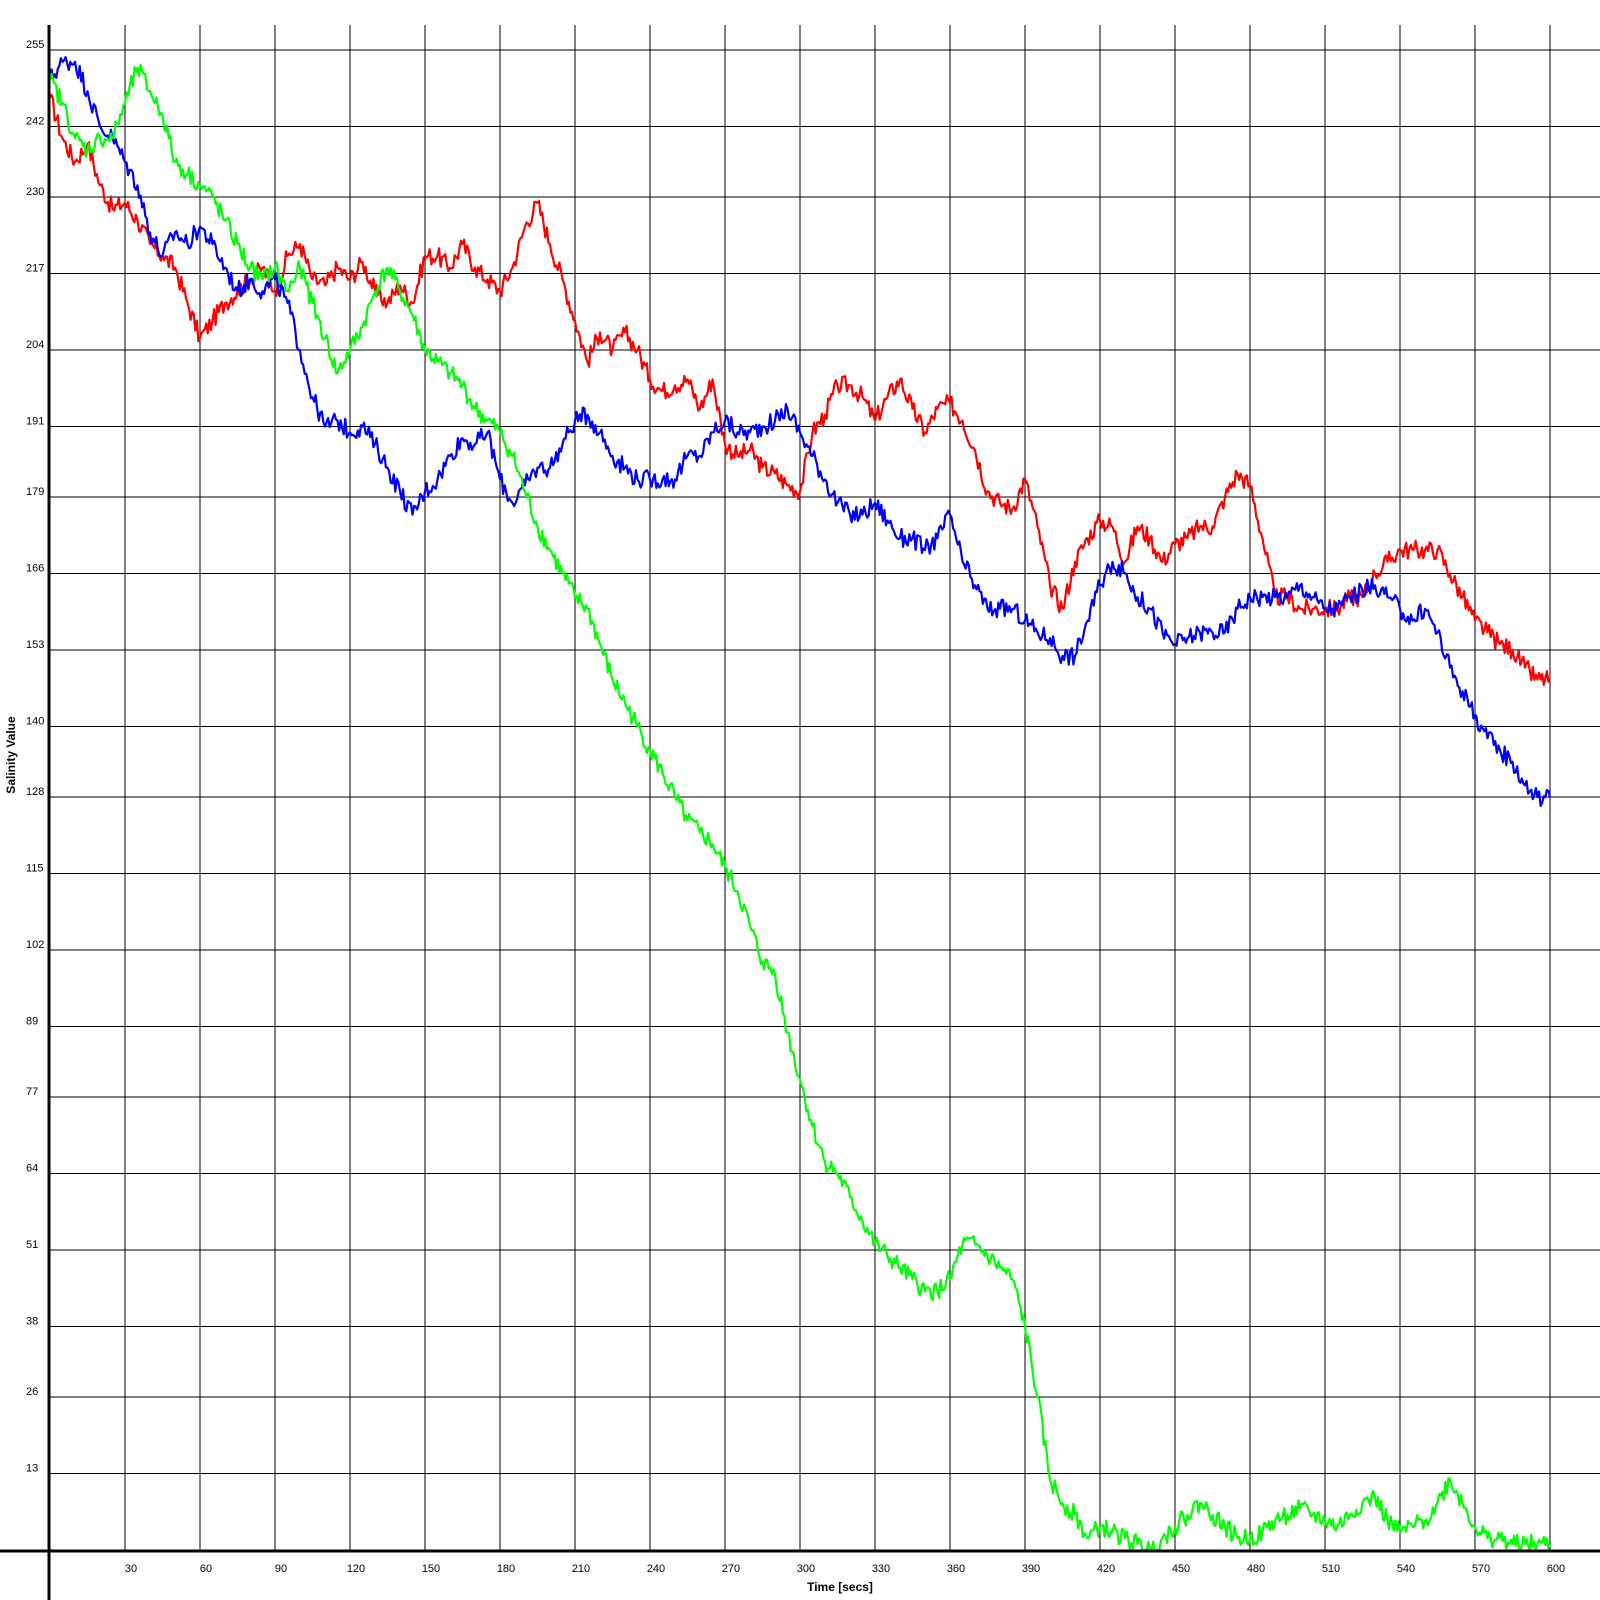  I want to click on y-tick-label: 13, so click(32, 1469).